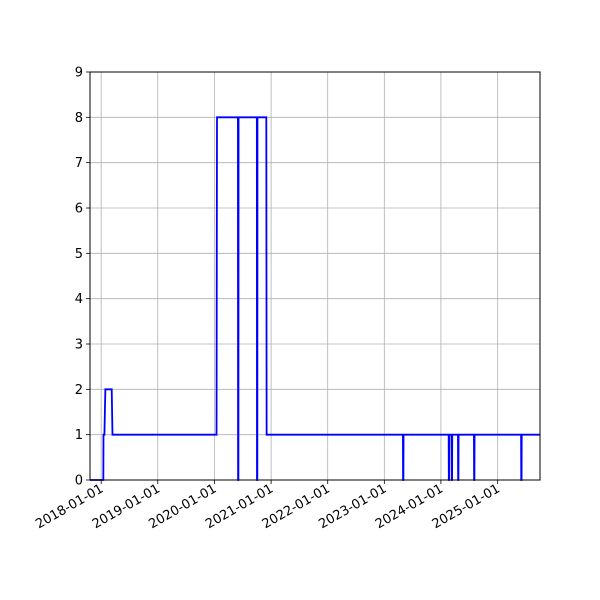 The width and height of the screenshot is (600, 600). What do you see at coordinates (79, 118) in the screenshot?
I see `y-tick-label: 8` at bounding box center [79, 118].